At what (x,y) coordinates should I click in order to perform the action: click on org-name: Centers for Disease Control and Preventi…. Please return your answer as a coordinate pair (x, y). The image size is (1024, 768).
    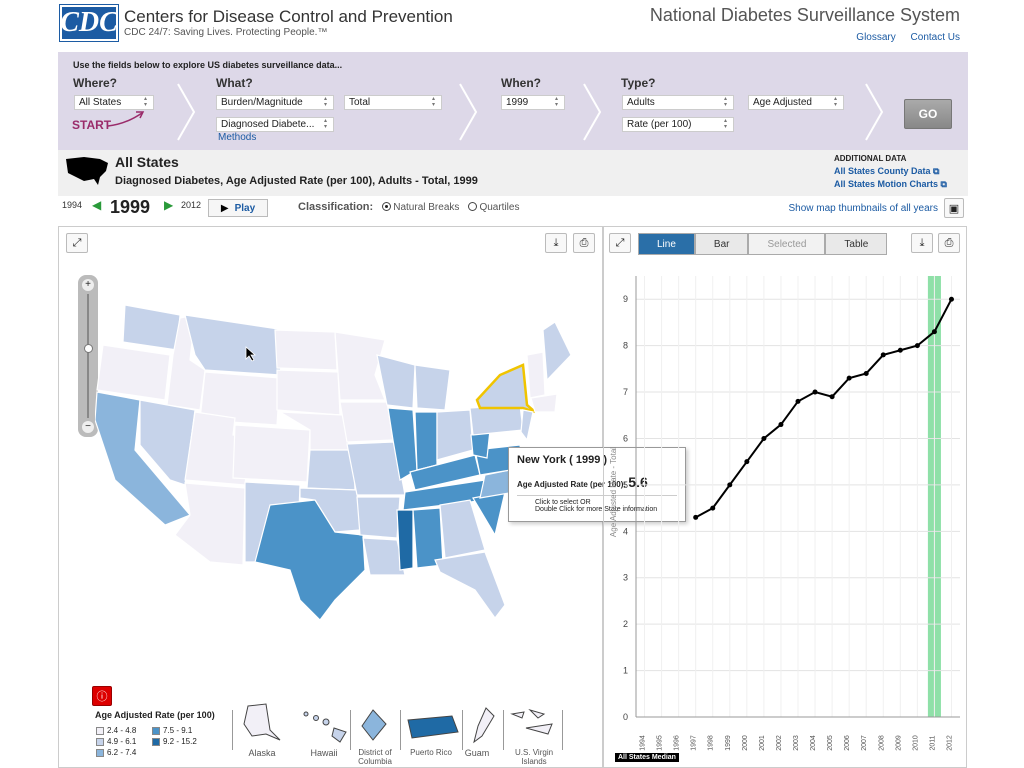
    Looking at the image, I should click on (288, 16).